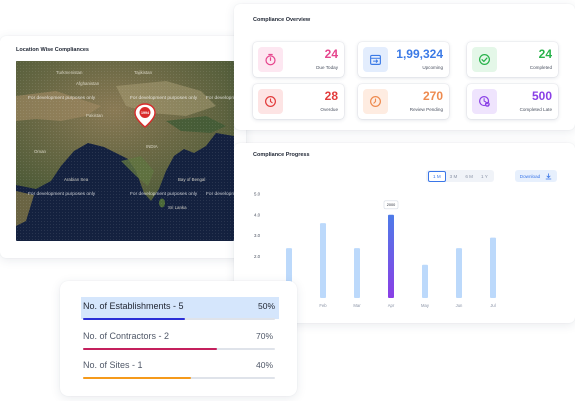 The width and height of the screenshot is (575, 401). Describe the element at coordinates (432, 96) in the screenshot. I see `stat-value: 270` at that location.